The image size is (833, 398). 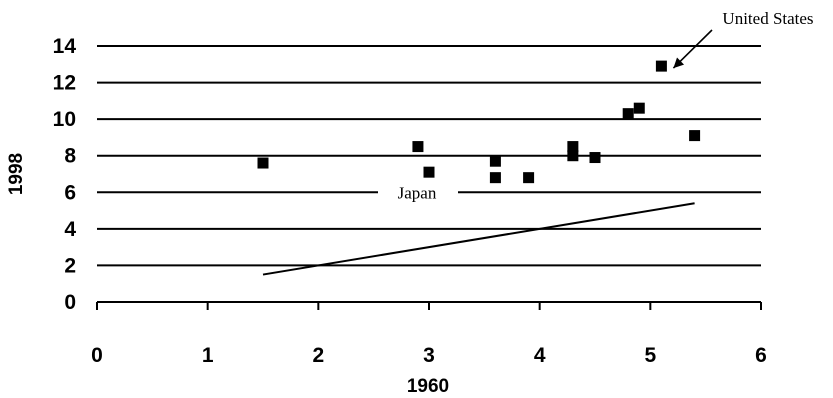 I want to click on y-tick-label-14: 14, so click(x=65, y=46).